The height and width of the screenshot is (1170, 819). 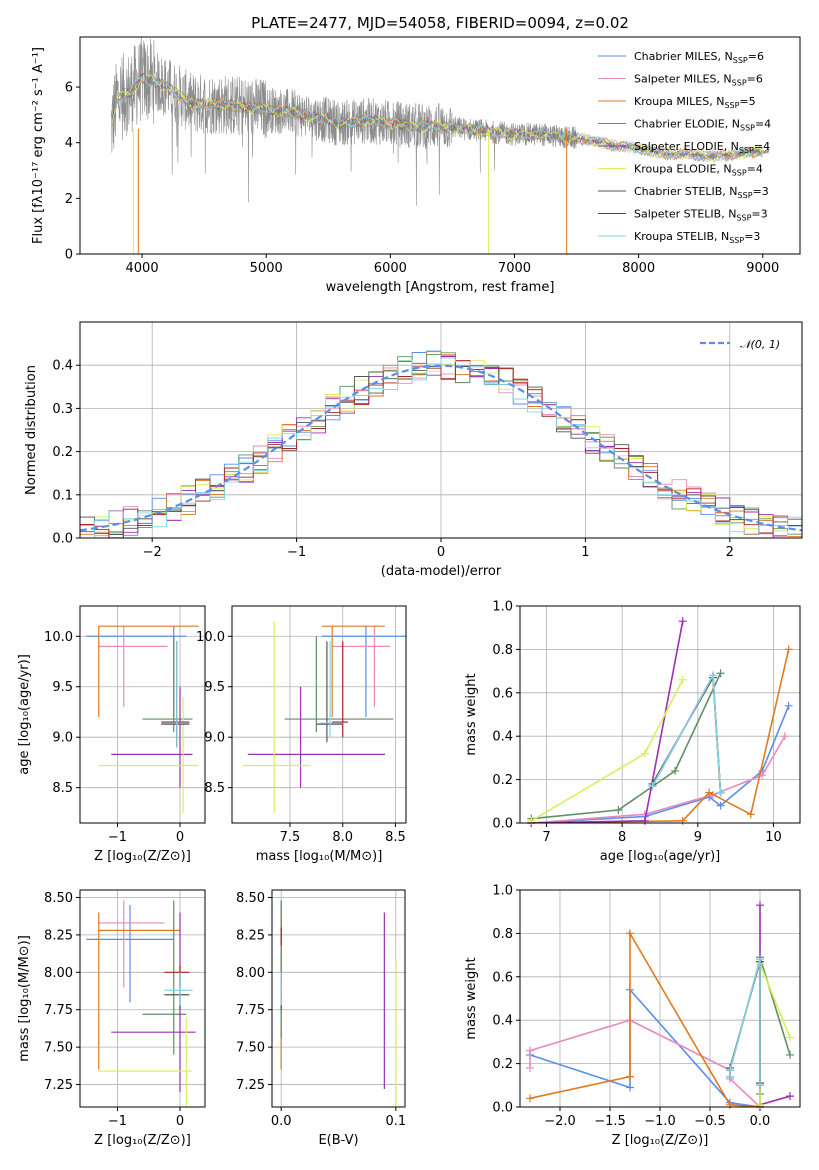 I want to click on zw-ytick-label-0: 0.0, so click(x=502, y=1108).